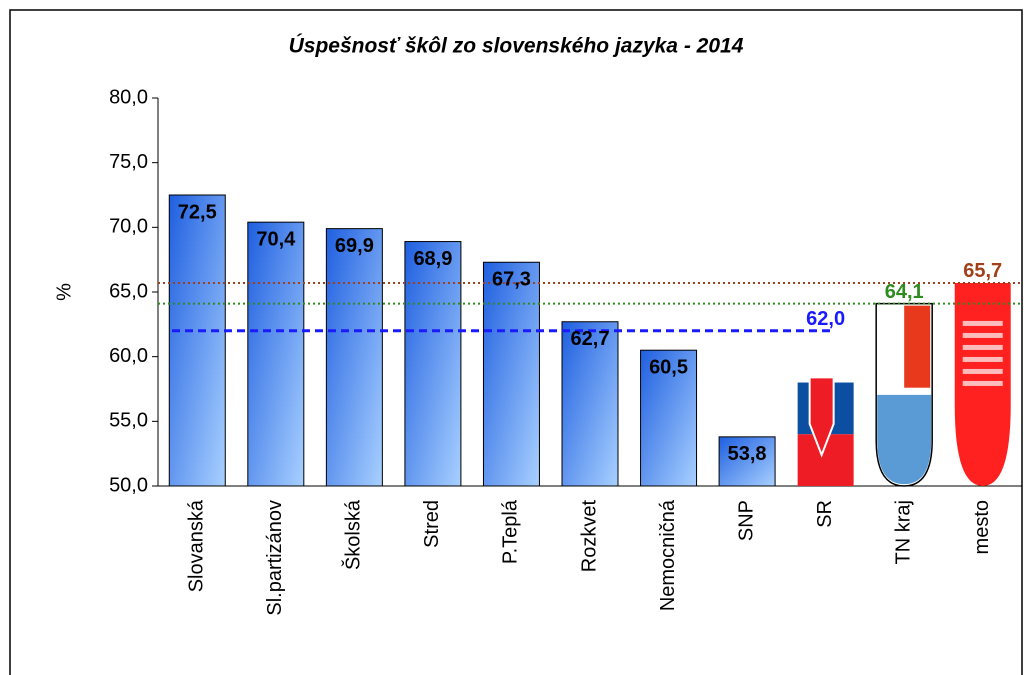 This screenshot has width=1033, height=675. What do you see at coordinates (128, 97) in the screenshot?
I see `y-tick-label: 80,0` at bounding box center [128, 97].